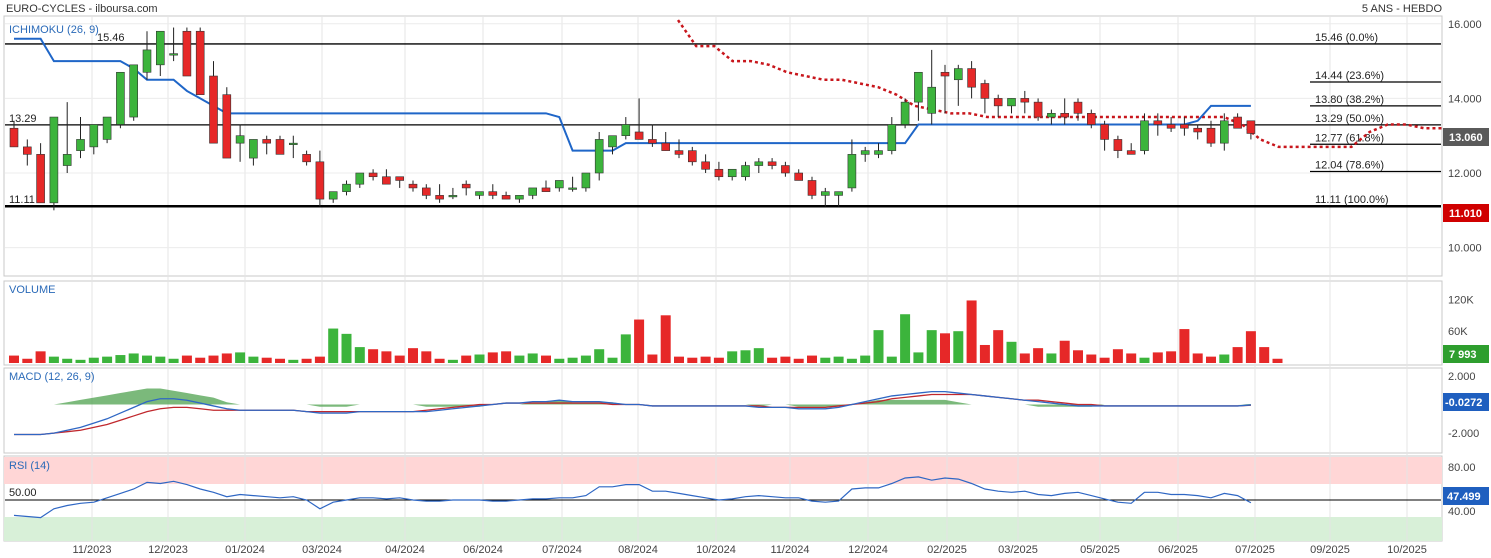  What do you see at coordinates (1465, 174) in the screenshot?
I see `price-y-tick: 12.000` at bounding box center [1465, 174].